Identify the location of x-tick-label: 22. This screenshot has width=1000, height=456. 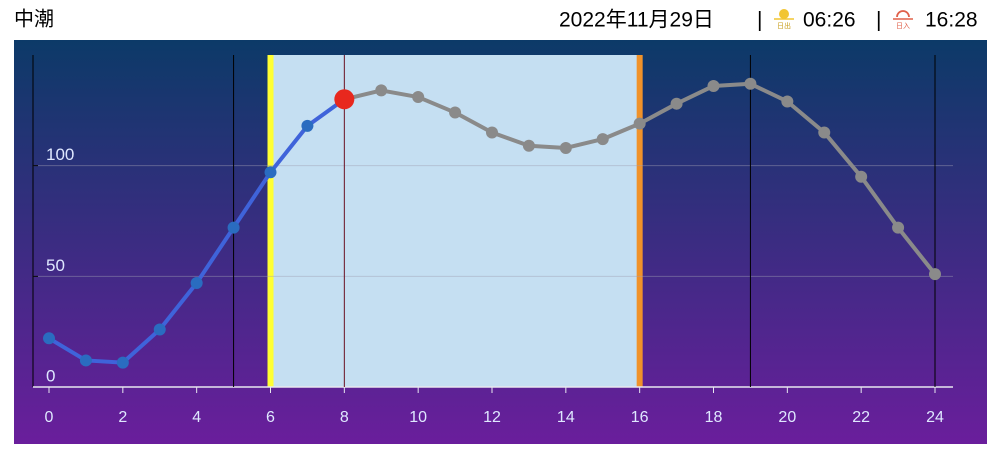
(861, 417).